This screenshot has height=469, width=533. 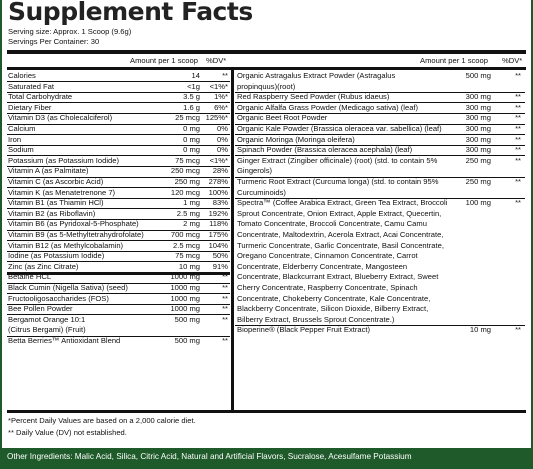 I want to click on nutrient-row: Betta Berries™ Antioxidant Blend 500 mg **, so click(x=119, y=341).